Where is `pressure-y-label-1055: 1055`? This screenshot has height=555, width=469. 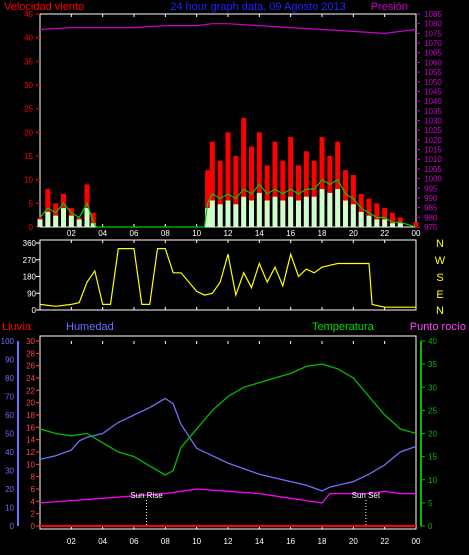
pressure-y-label-1055: 1055 is located at coordinates (433, 72).